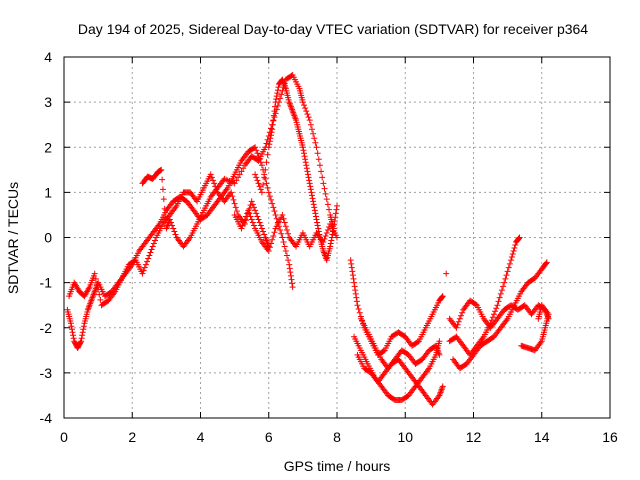  Describe the element at coordinates (538, 318) in the screenshot. I see `data-point-track-n` at that location.